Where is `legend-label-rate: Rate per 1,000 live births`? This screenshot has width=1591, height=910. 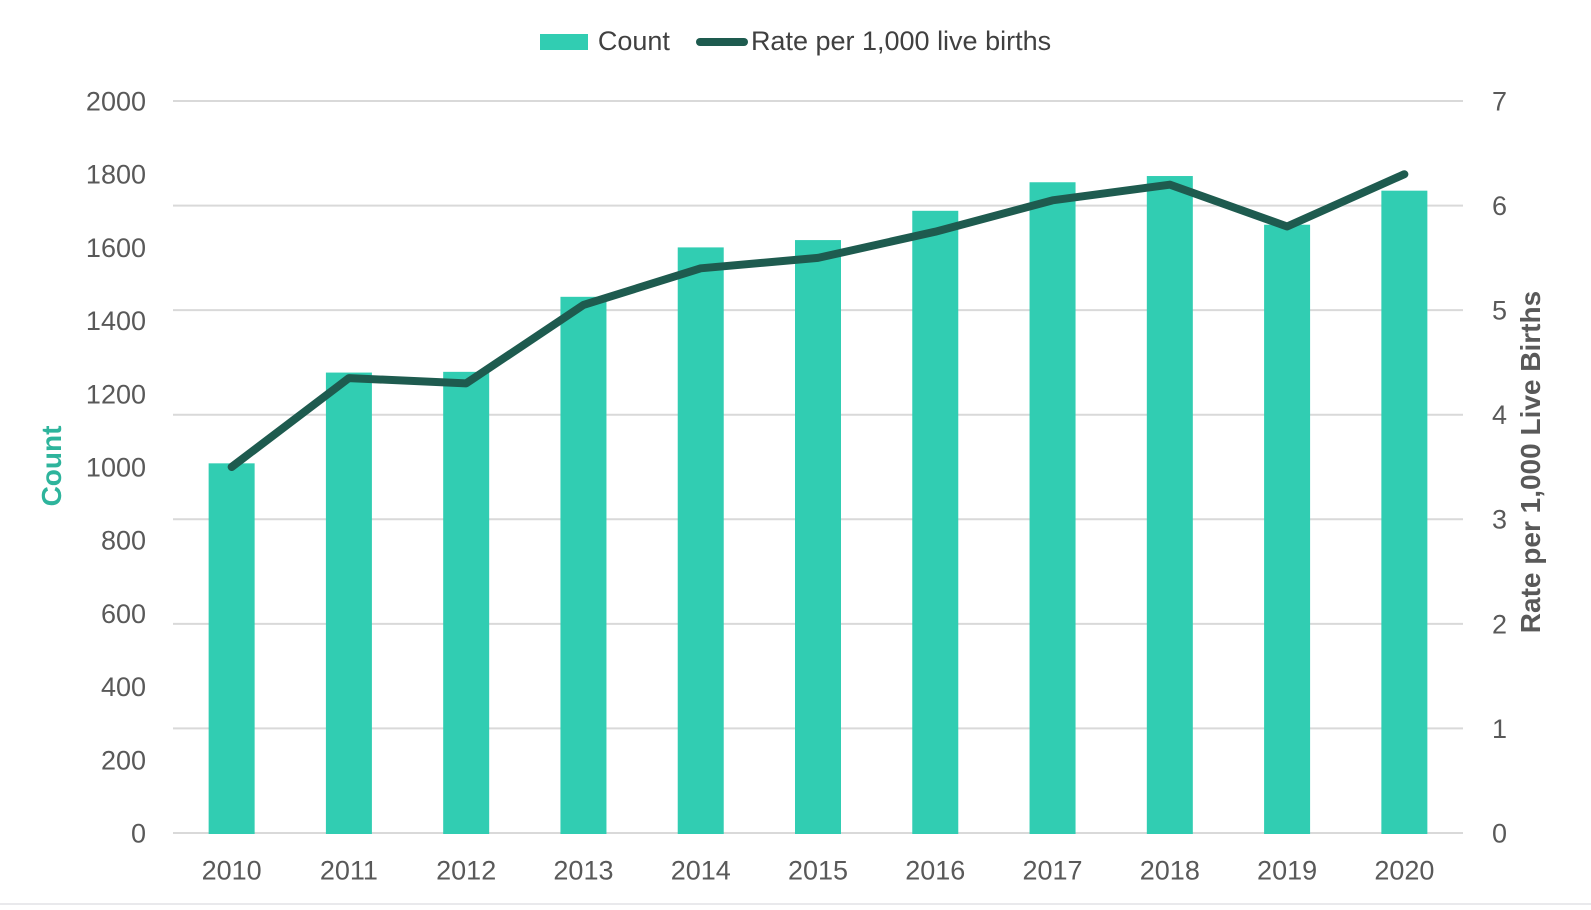 legend-label-rate: Rate per 1,000 live births is located at coordinates (901, 41).